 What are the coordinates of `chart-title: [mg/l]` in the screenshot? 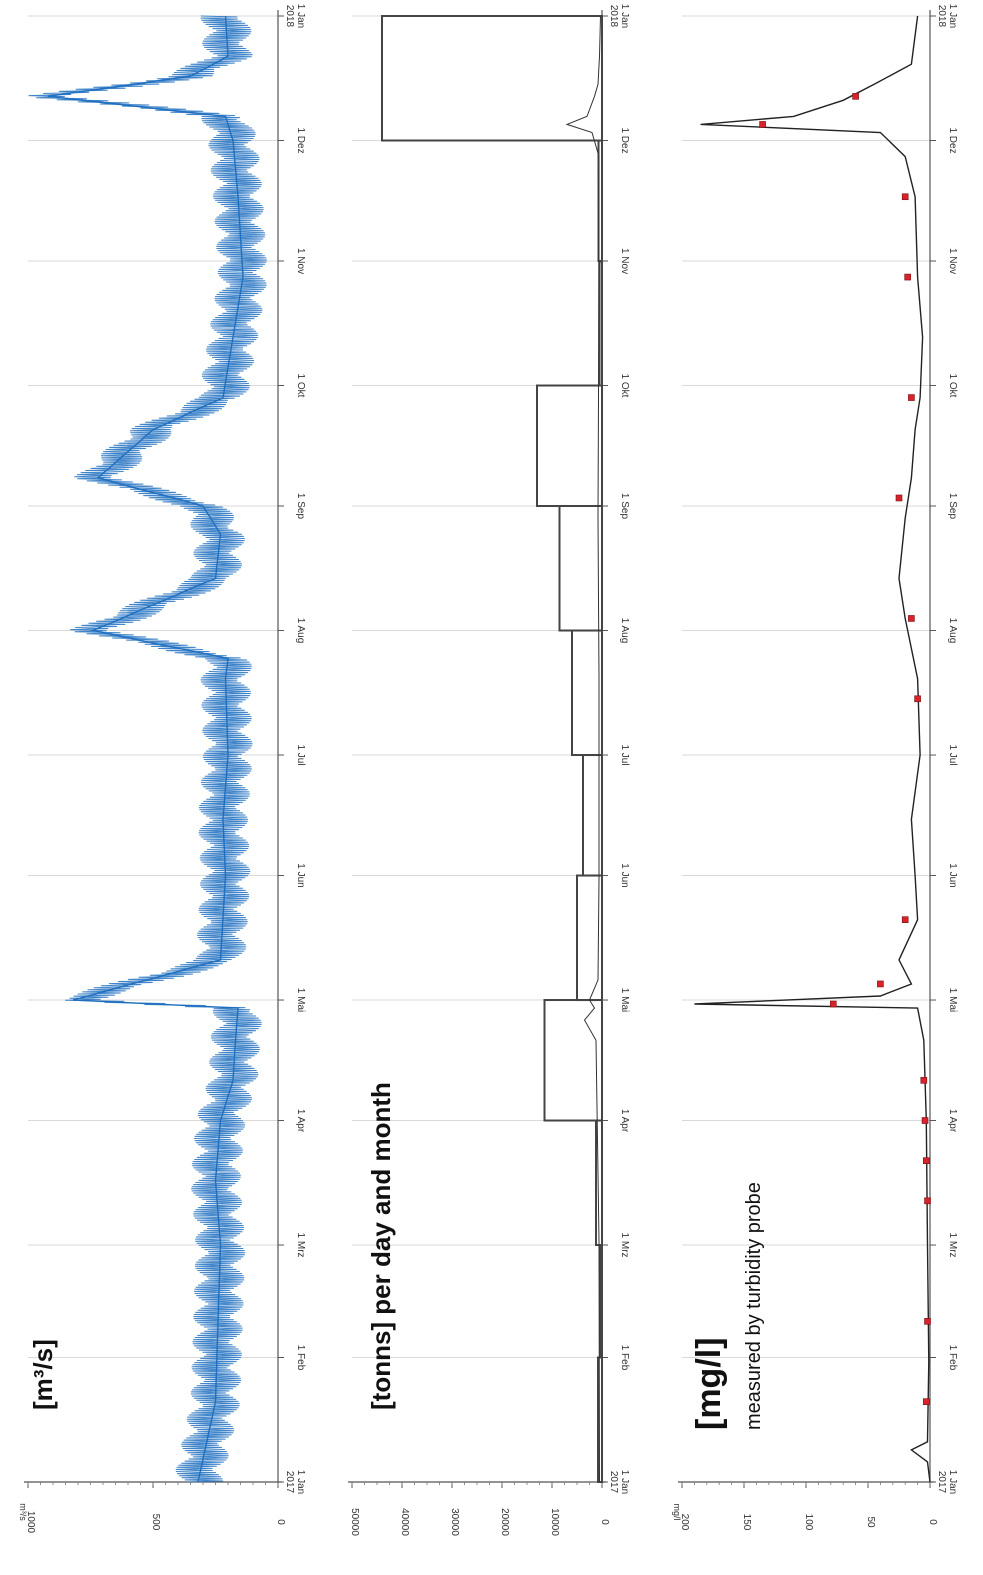 It's located at (709, 1383).